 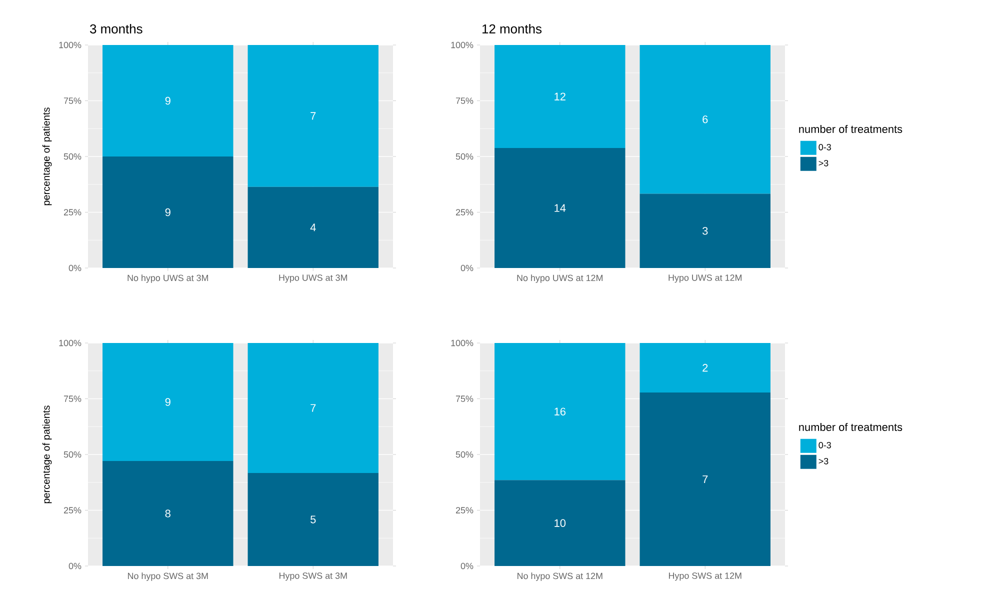 I want to click on x-tick-label: No hypo UWS at 12M, so click(x=559, y=278).